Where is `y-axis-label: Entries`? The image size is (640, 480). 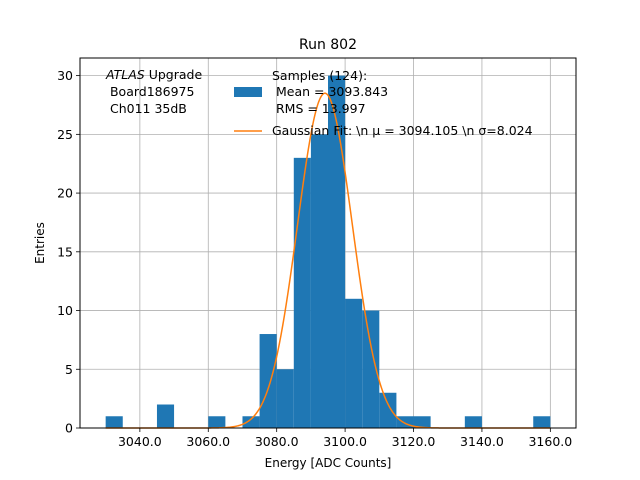 y-axis-label: Entries is located at coordinates (40, 243).